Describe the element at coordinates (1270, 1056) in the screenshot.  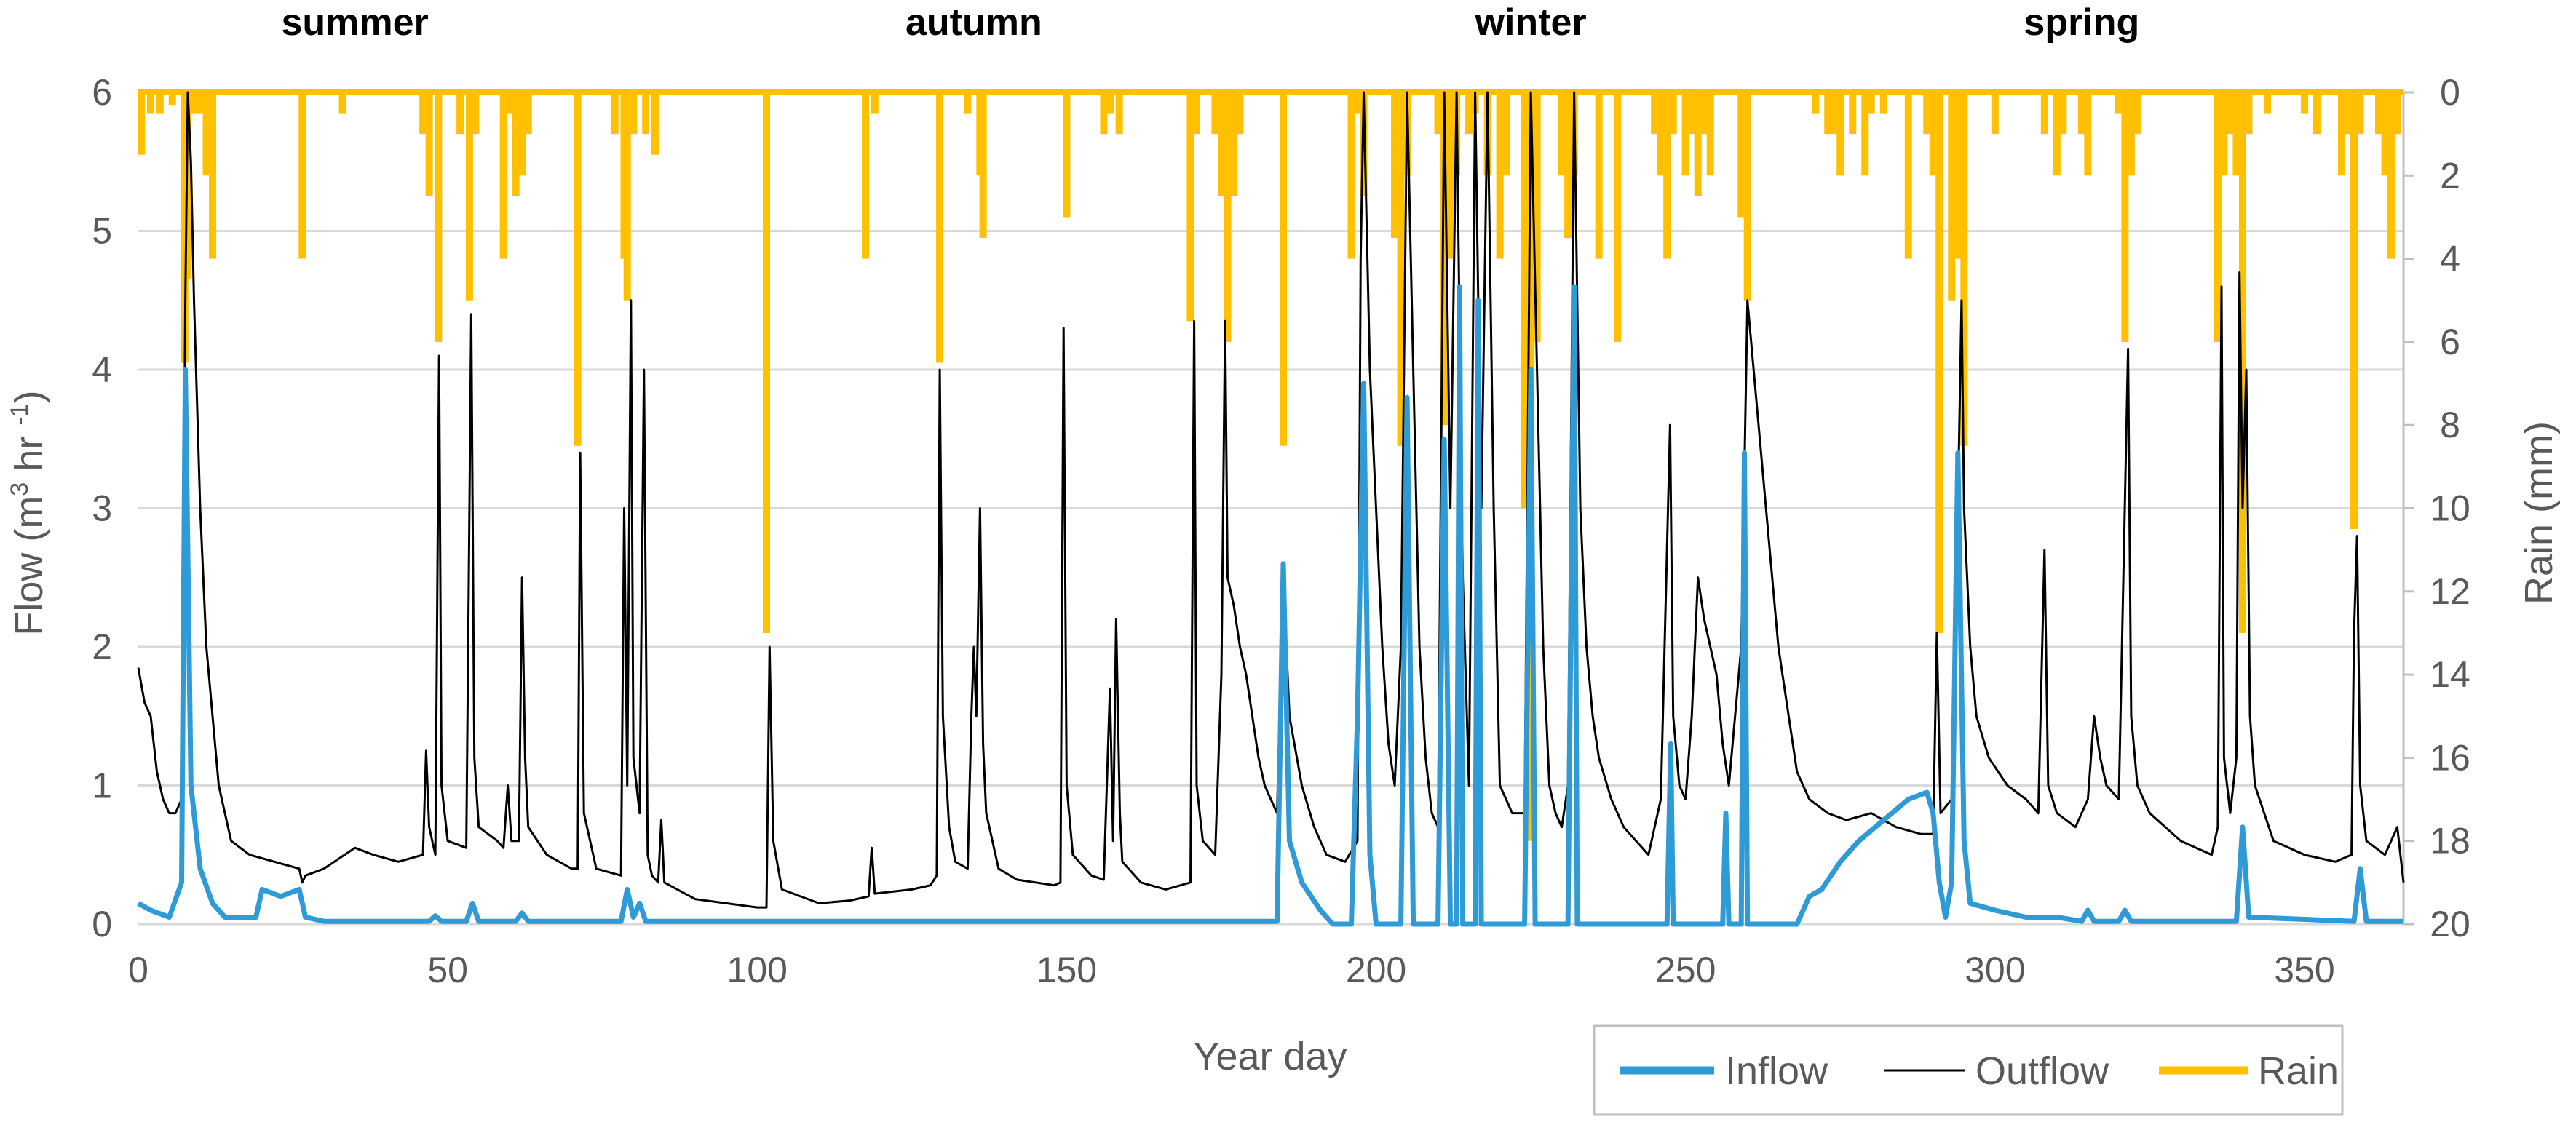
I see `x-axis-title: Year day` at that location.